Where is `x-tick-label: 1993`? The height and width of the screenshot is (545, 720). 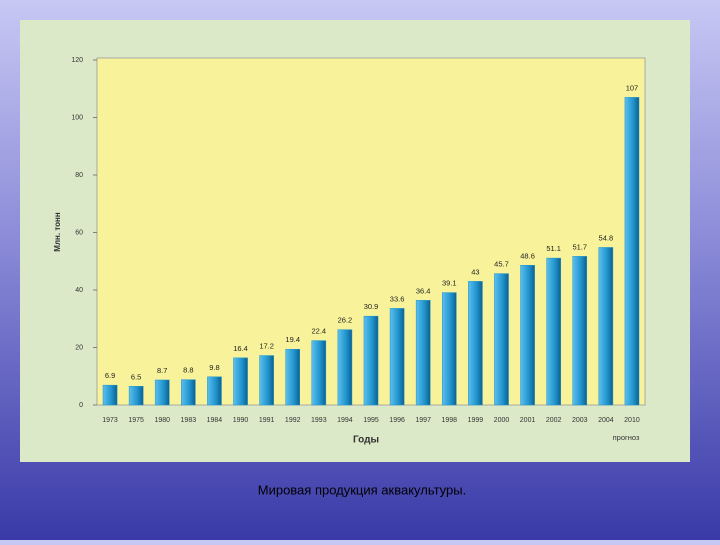
x-tick-label: 1993 is located at coordinates (319, 420).